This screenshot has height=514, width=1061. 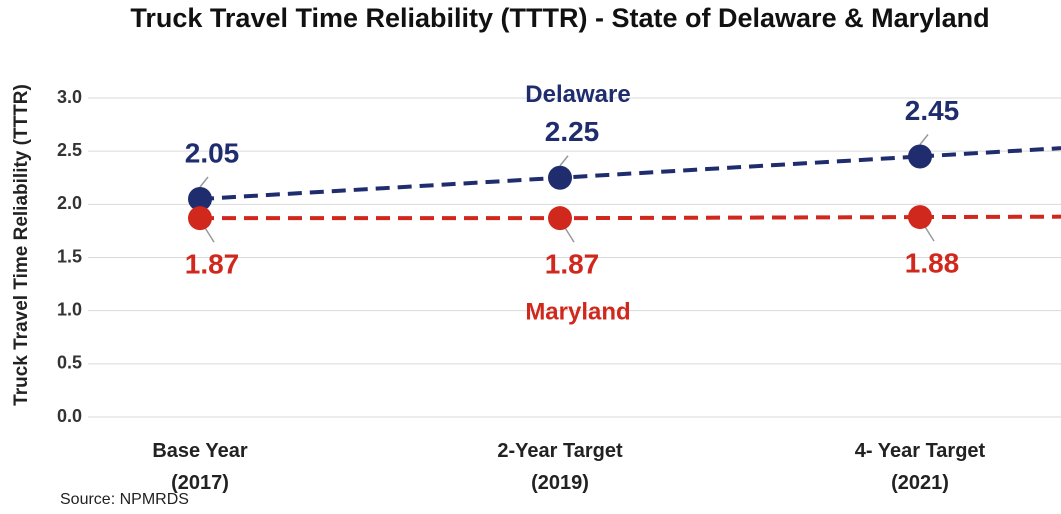 I want to click on trend-extension, so click(x=990, y=152).